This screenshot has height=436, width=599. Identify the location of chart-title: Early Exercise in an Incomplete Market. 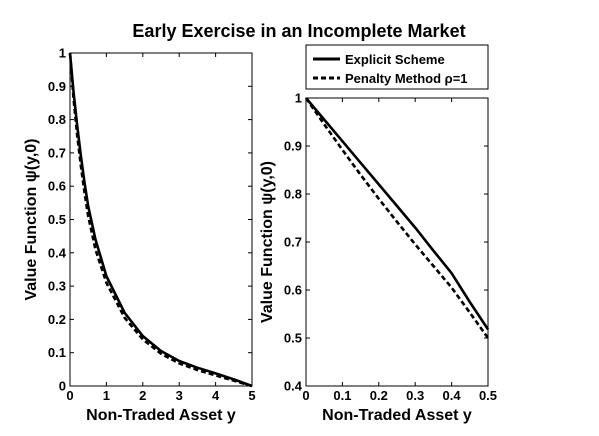
(298, 31).